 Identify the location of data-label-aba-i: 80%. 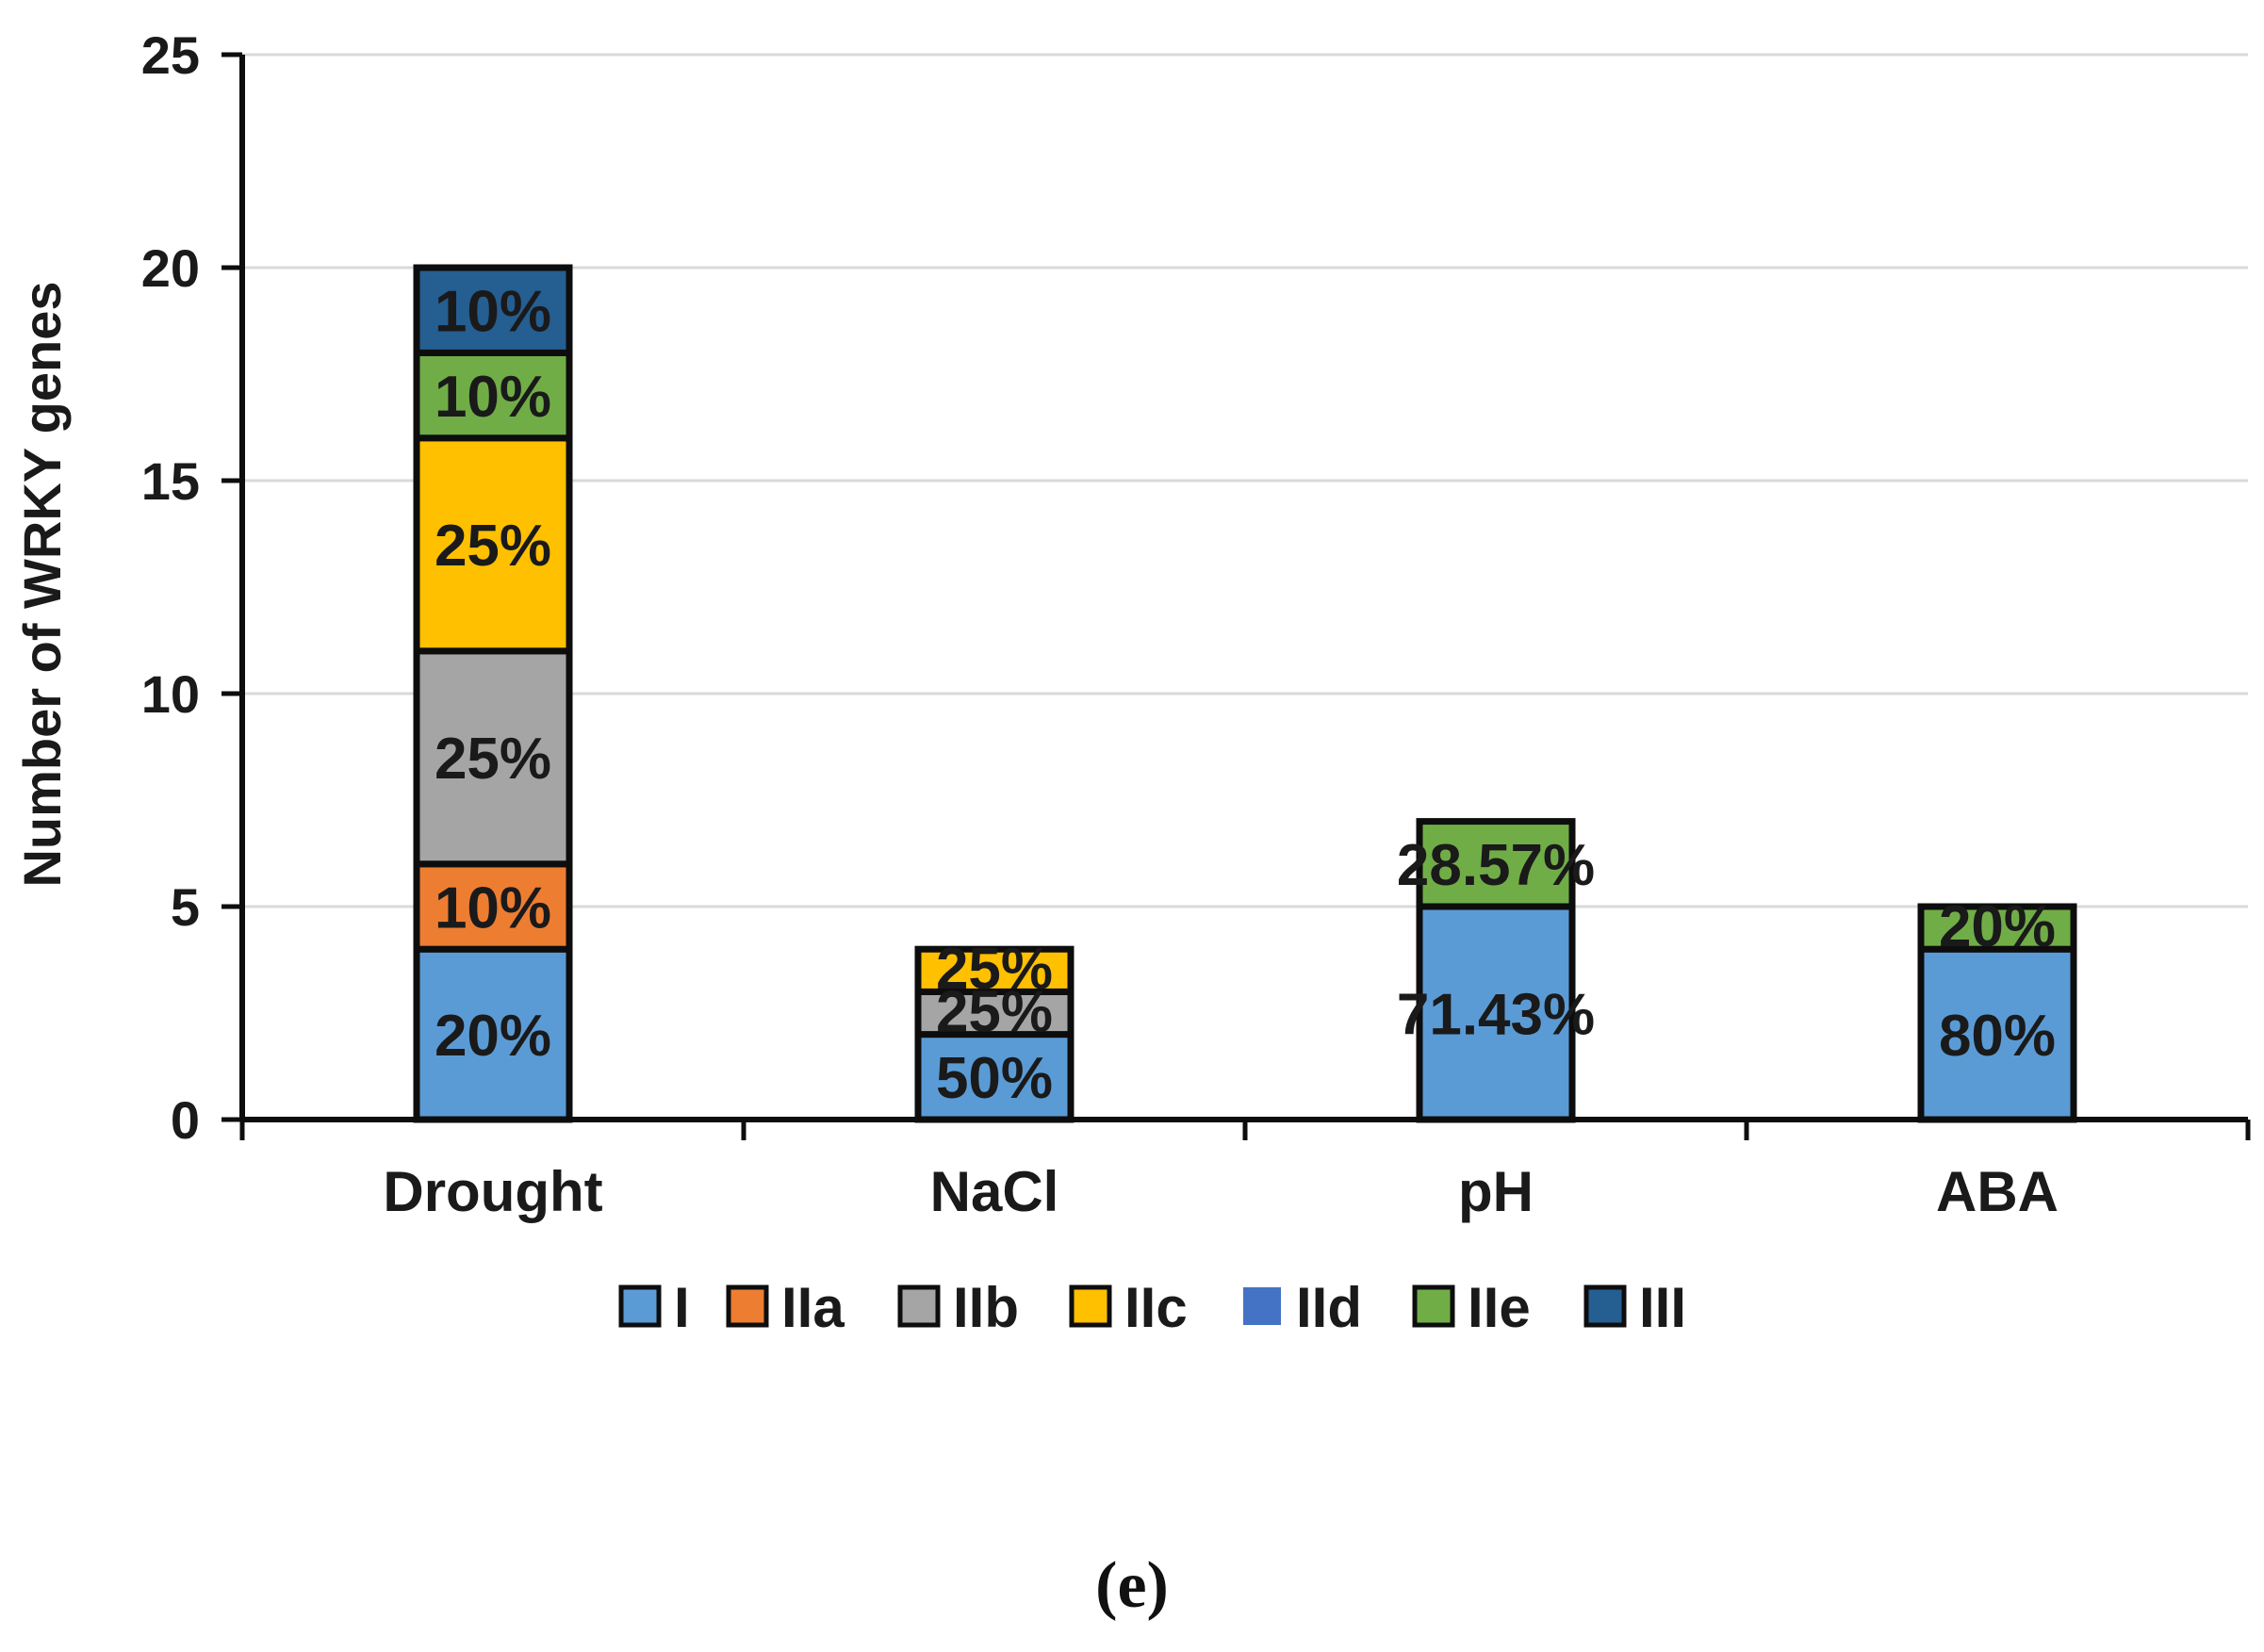
(1997, 1036).